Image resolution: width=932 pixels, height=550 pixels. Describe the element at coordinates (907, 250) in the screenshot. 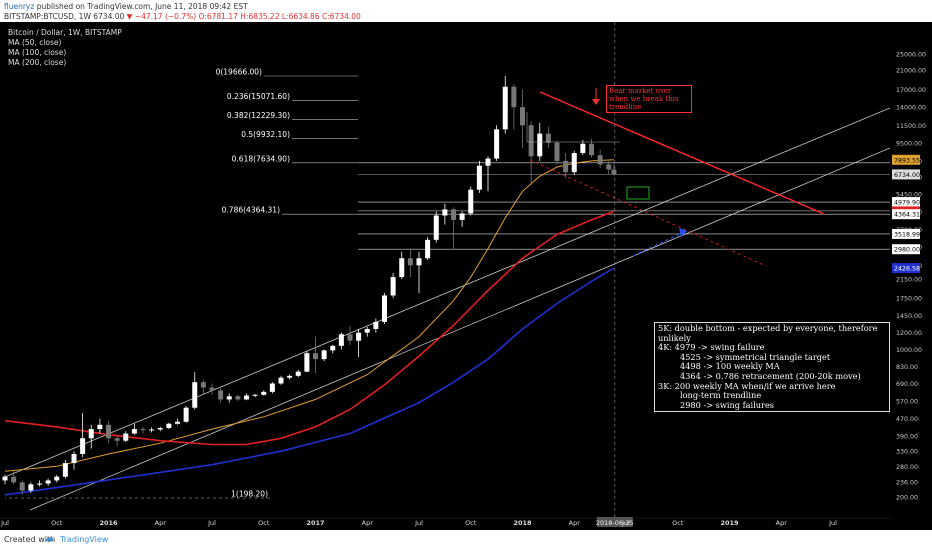

I see `price-marker-label: 2980.00` at that location.